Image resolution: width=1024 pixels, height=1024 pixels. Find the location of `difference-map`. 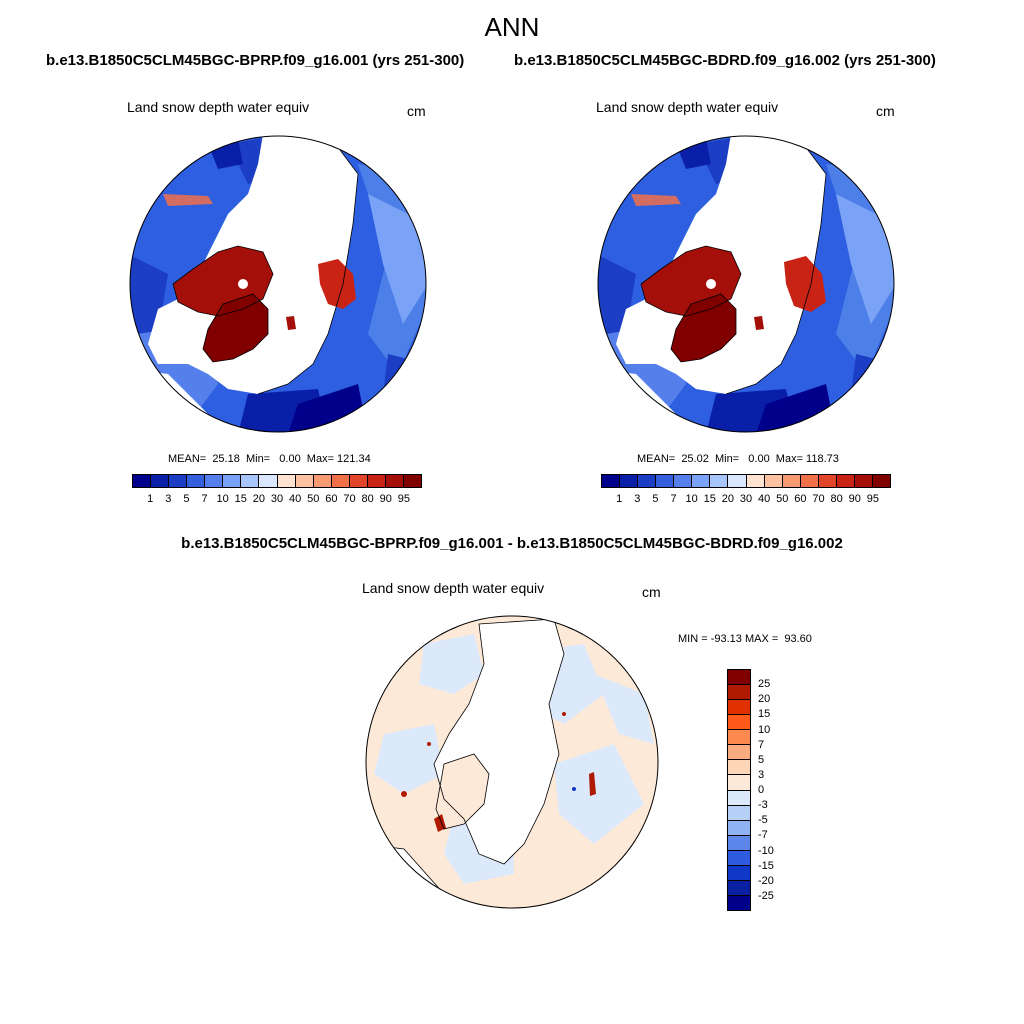

difference-map is located at coordinates (512, 762).